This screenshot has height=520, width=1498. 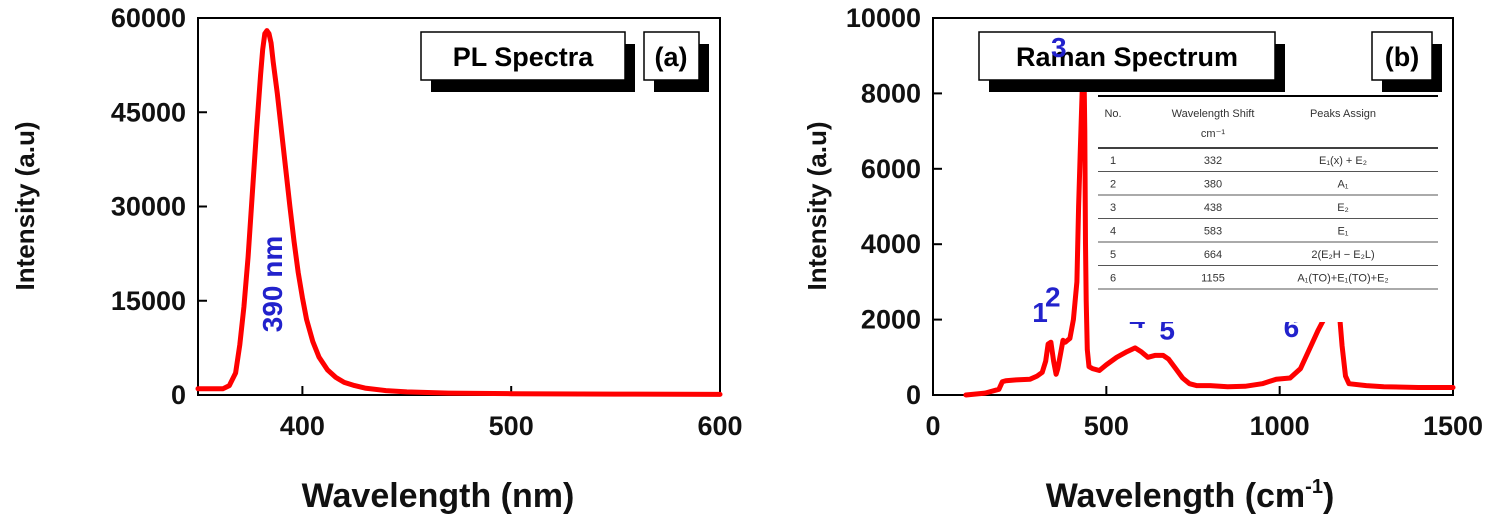 I want to click on panel-b-title: Raman Spectrum, so click(x=1127, y=57).